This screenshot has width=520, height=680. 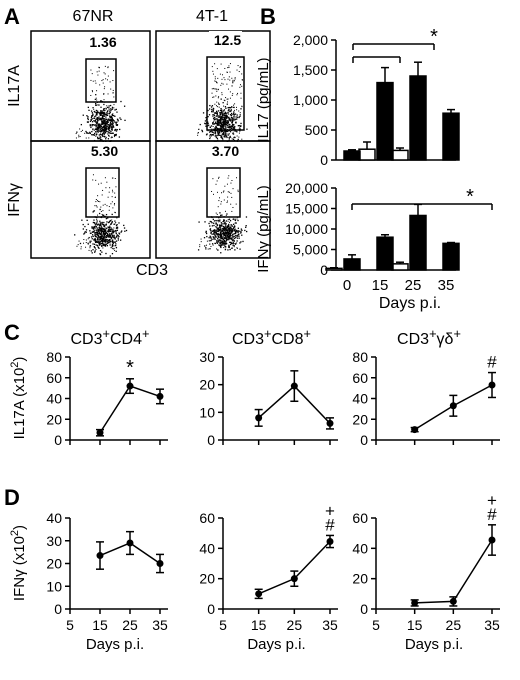 I want to click on y-axis-label: IFNγ (x102), so click(x=18, y=563).